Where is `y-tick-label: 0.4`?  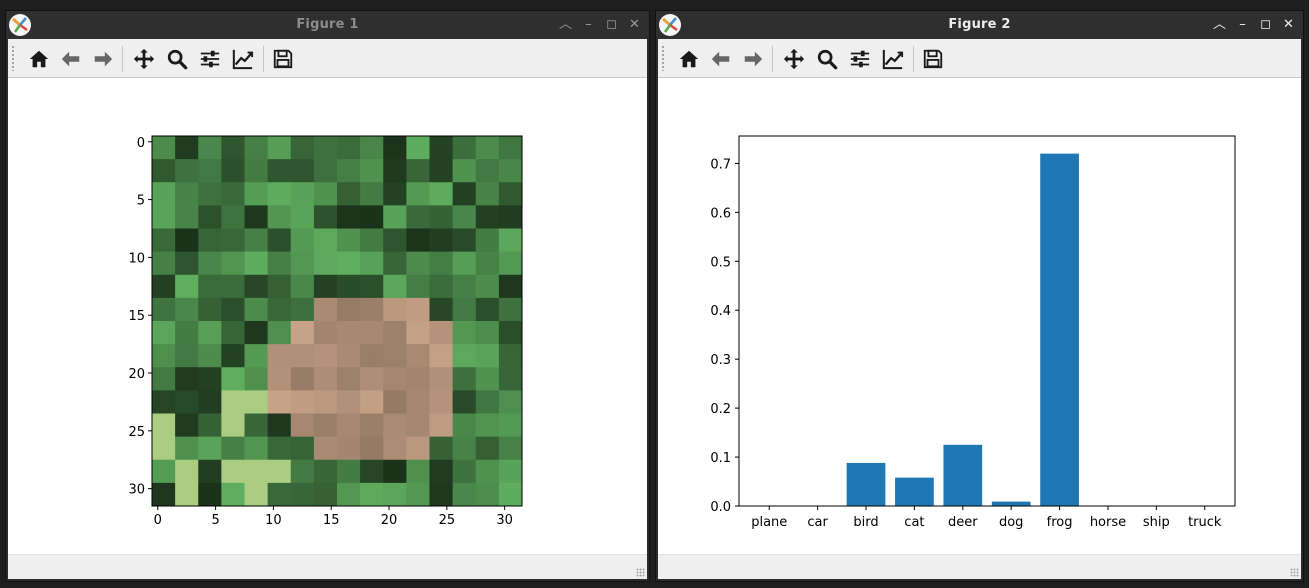
y-tick-label: 0.4 is located at coordinates (720, 311).